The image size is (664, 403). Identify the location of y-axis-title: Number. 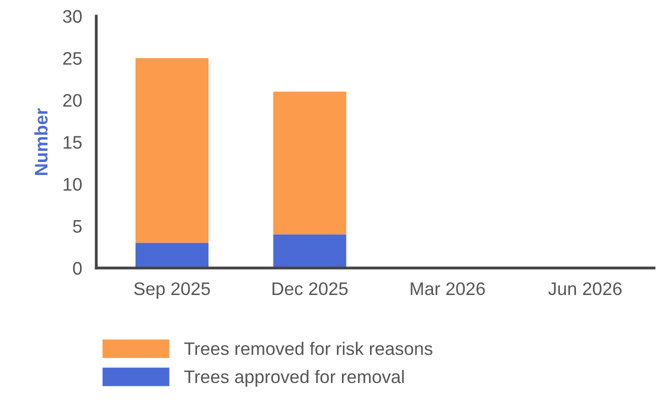
(41, 141).